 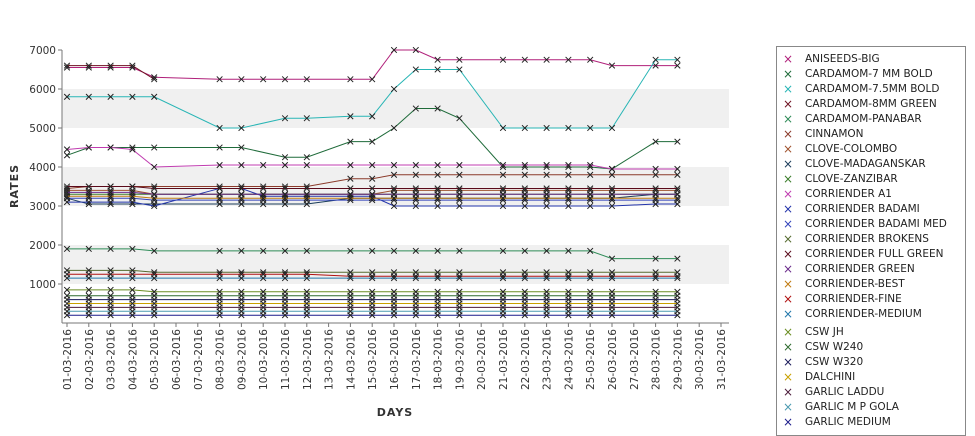 What do you see at coordinates (848, 421) in the screenshot?
I see `legend-label: GARLIC MEDIUM` at bounding box center [848, 421].